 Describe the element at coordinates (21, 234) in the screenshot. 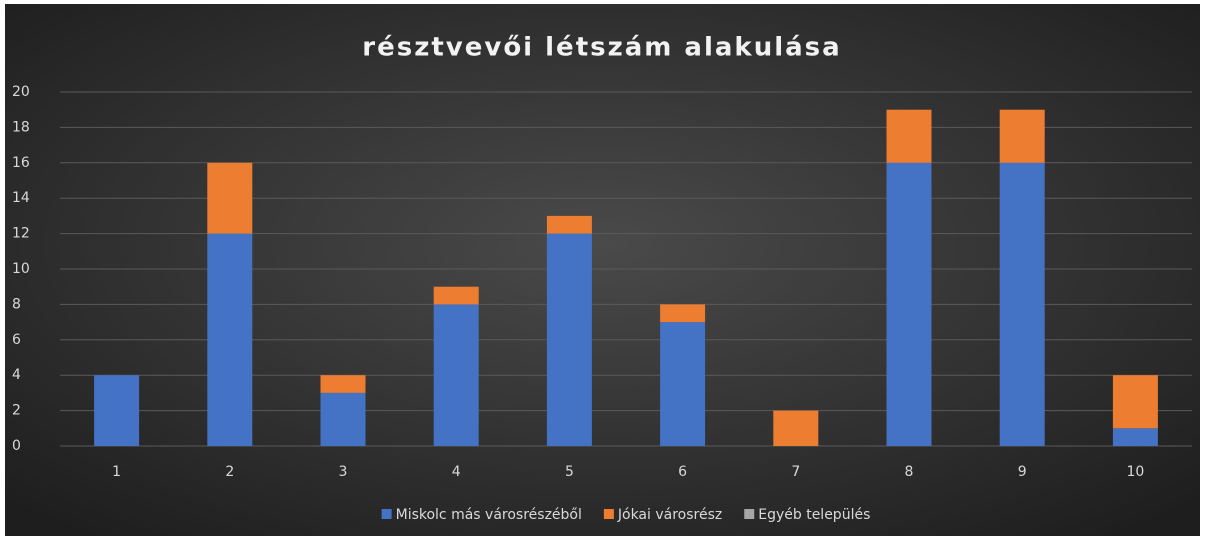

I see `y-tick-label: 12` at that location.